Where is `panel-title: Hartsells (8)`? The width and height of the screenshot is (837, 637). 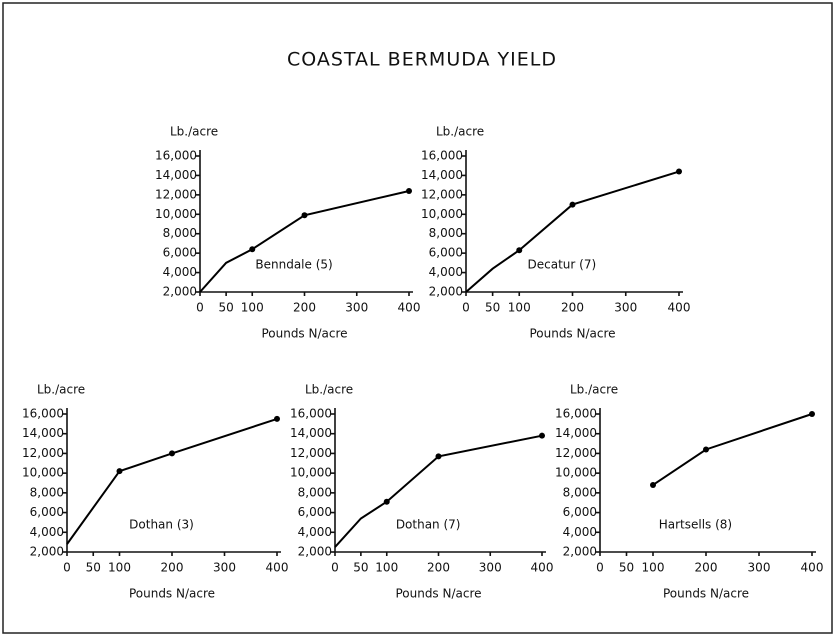 panel-title: Hartsells (8) is located at coordinates (695, 525).